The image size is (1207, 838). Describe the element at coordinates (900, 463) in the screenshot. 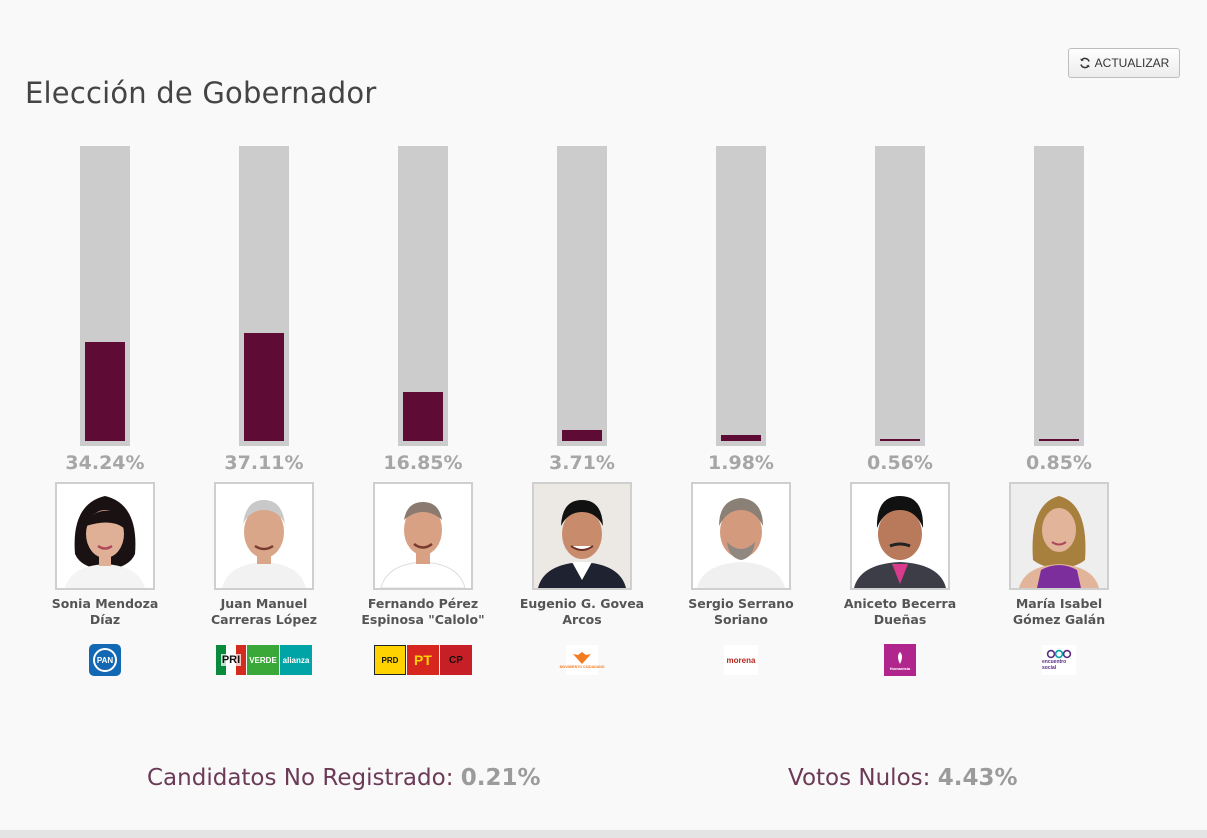

I see `bar-value-label: 0.56%` at that location.